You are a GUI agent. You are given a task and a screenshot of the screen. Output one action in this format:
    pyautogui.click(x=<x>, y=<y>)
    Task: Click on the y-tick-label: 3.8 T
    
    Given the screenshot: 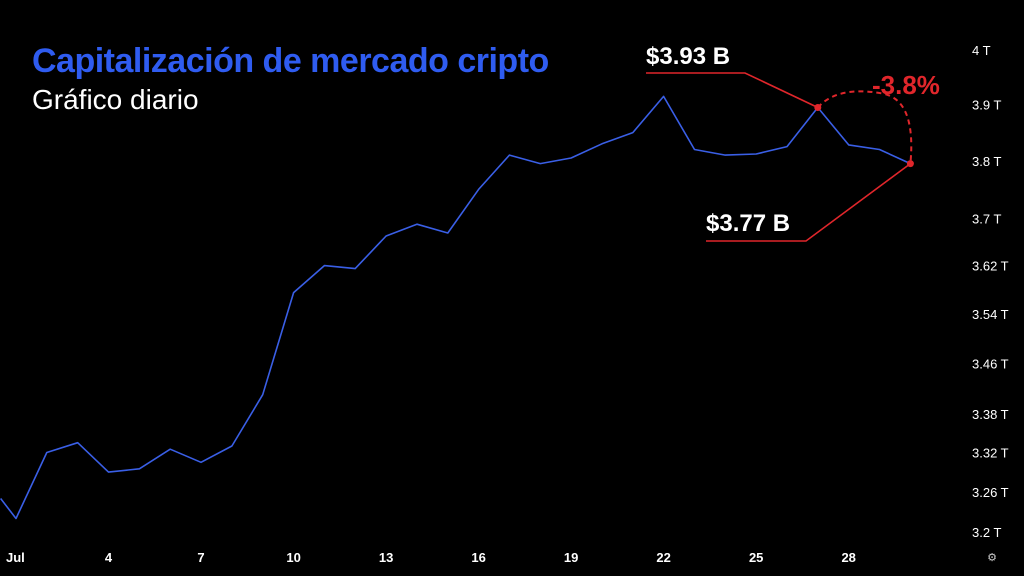 What is the action you would take?
    pyautogui.click(x=986, y=161)
    